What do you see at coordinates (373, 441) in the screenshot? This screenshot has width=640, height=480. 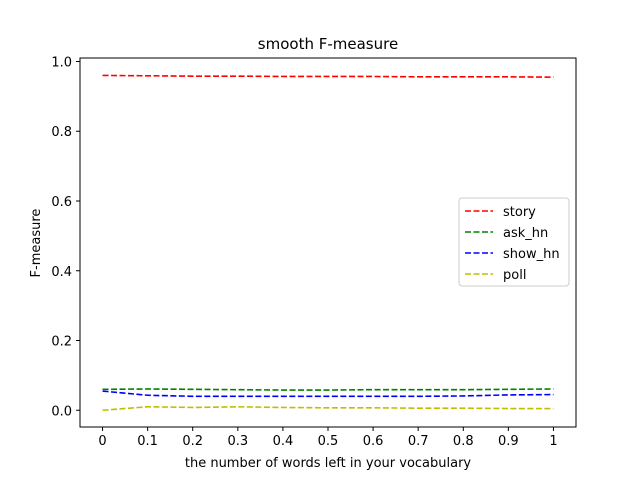 I see `x-tick-label: 0.6` at bounding box center [373, 441].